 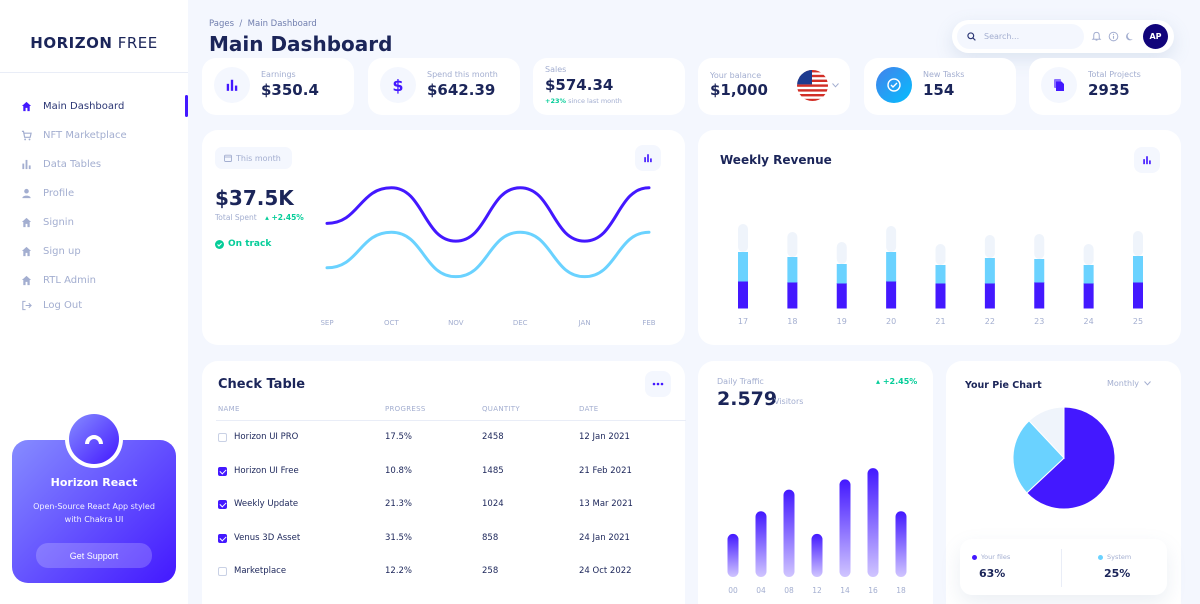 What do you see at coordinates (747, 399) in the screenshot?
I see `daily-traffic-value: 2.579` at bounding box center [747, 399].